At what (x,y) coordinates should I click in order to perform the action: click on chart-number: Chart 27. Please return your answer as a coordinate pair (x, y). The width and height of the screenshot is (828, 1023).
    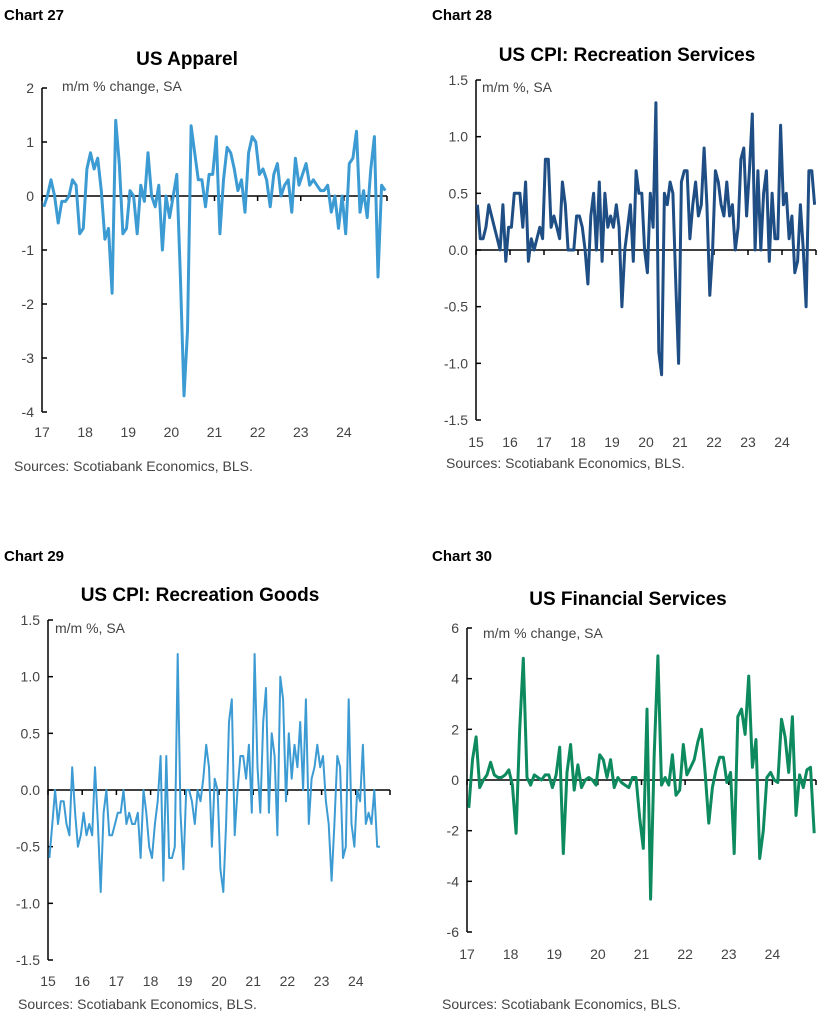
    Looking at the image, I should click on (34, 15).